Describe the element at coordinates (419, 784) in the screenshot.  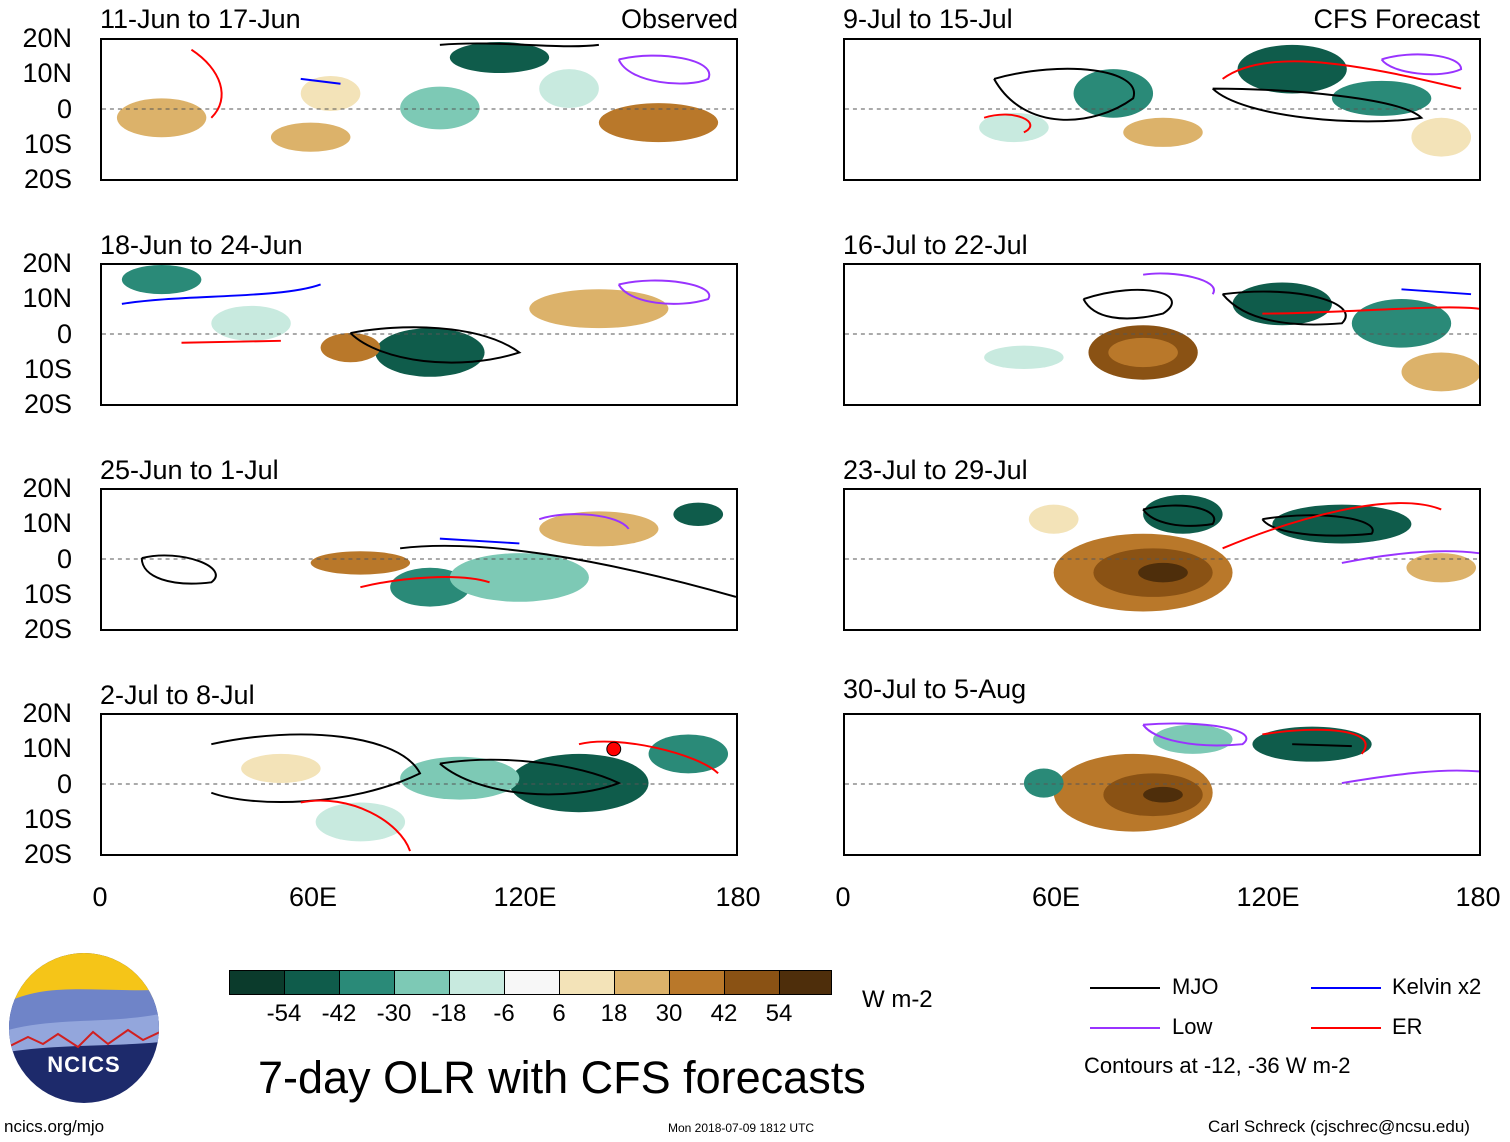
I see `panel-7-map` at that location.